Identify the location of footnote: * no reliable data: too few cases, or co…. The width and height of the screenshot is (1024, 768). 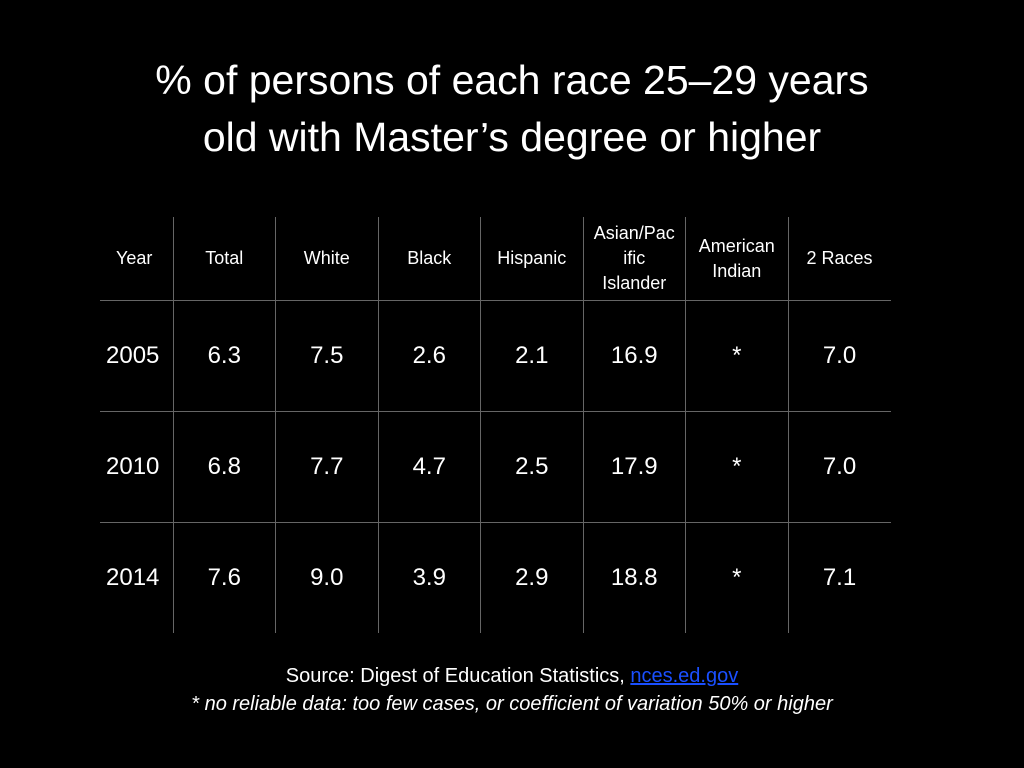
(512, 704).